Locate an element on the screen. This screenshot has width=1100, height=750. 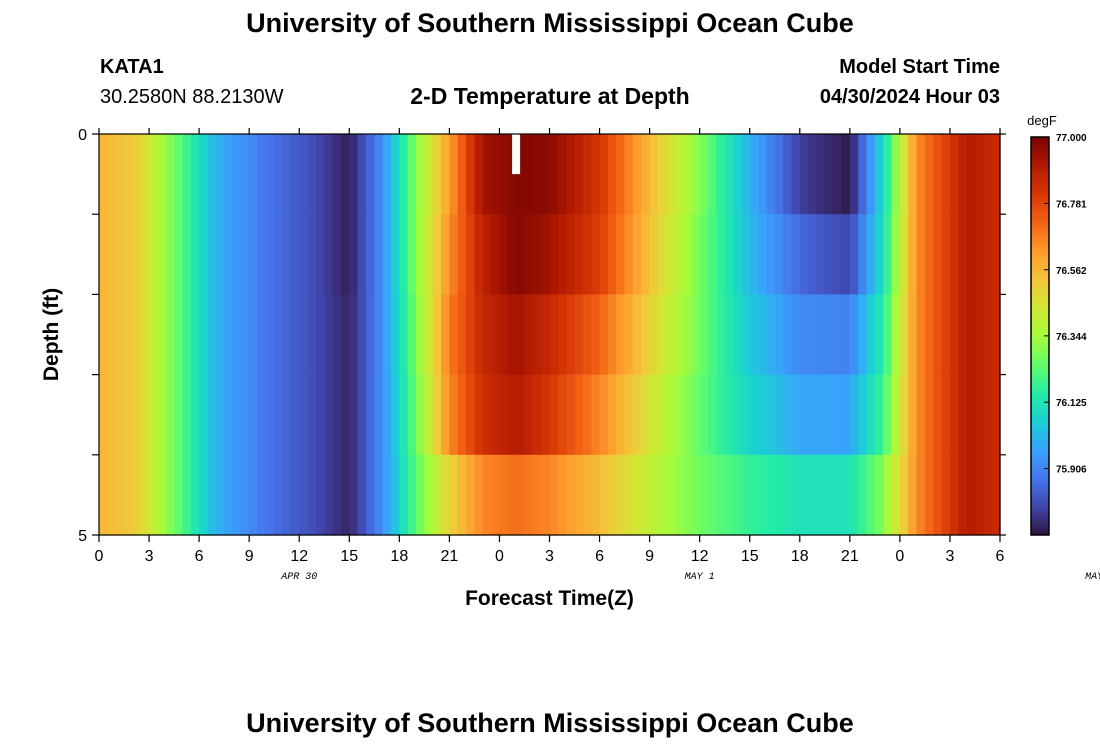
date-label: MAY 2 is located at coordinates (1092, 577).